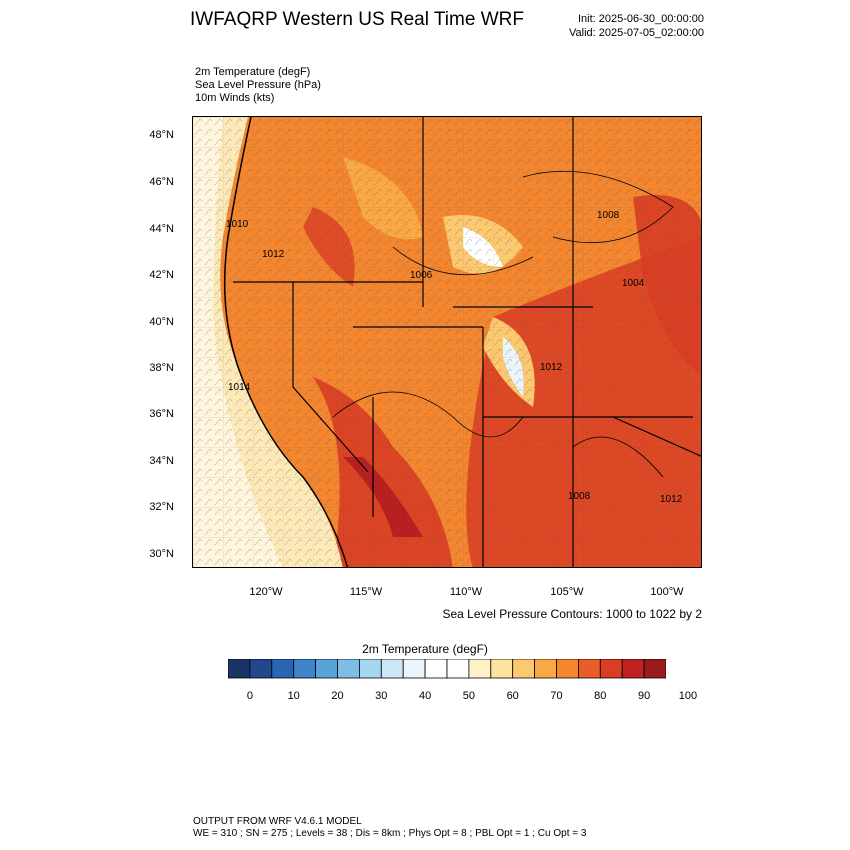  Describe the element at coordinates (161, 461) in the screenshot. I see `lat-label: 34°N` at that location.